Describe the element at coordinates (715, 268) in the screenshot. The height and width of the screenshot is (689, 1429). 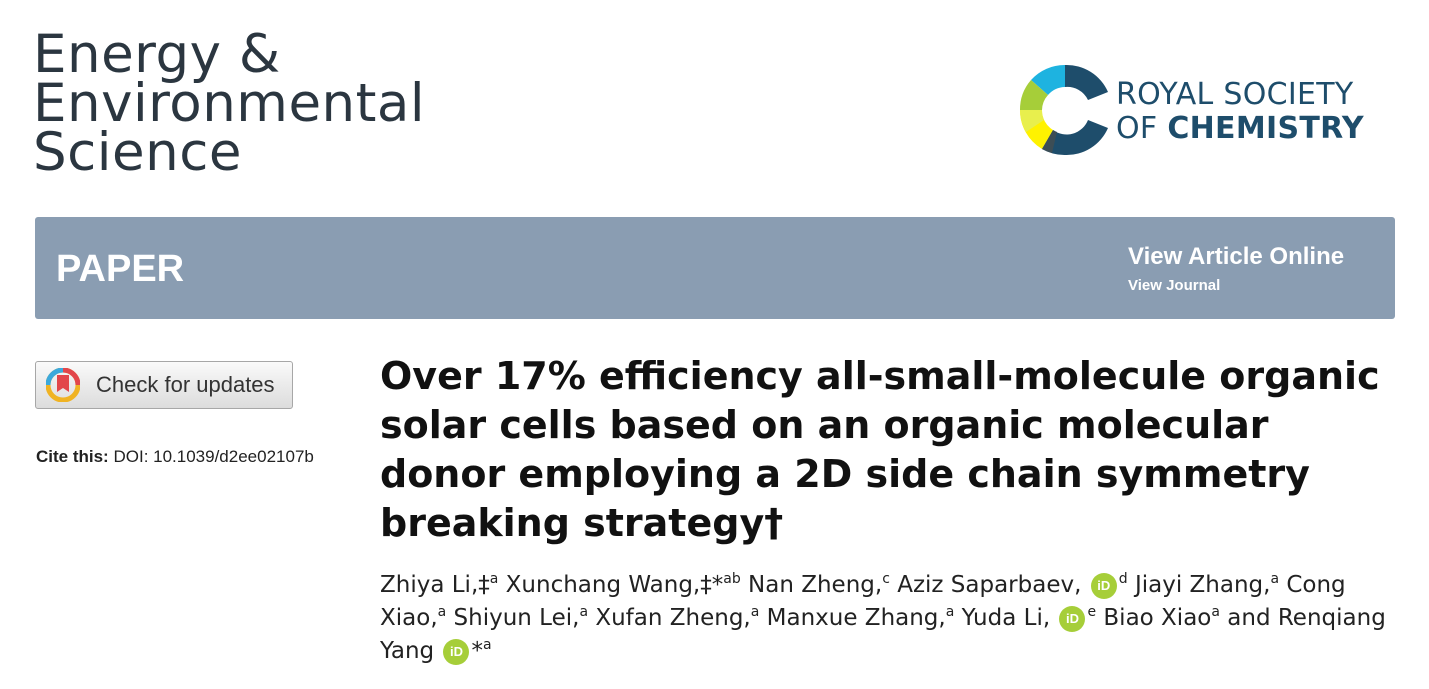
I see `article-type-banner: PAPER View Article Online View Journal` at that location.